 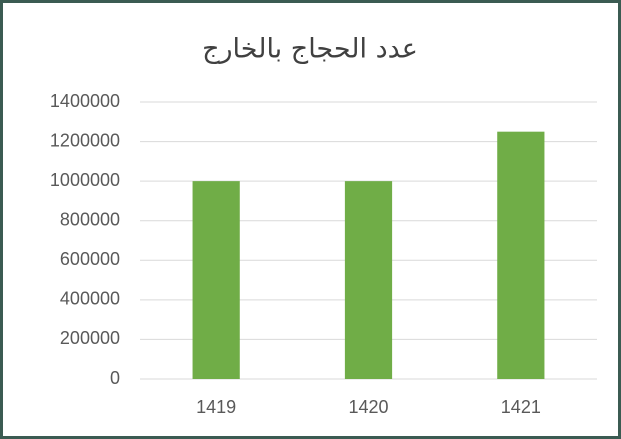 What do you see at coordinates (85, 140) in the screenshot?
I see `y-tick-label: 1200000` at bounding box center [85, 140].